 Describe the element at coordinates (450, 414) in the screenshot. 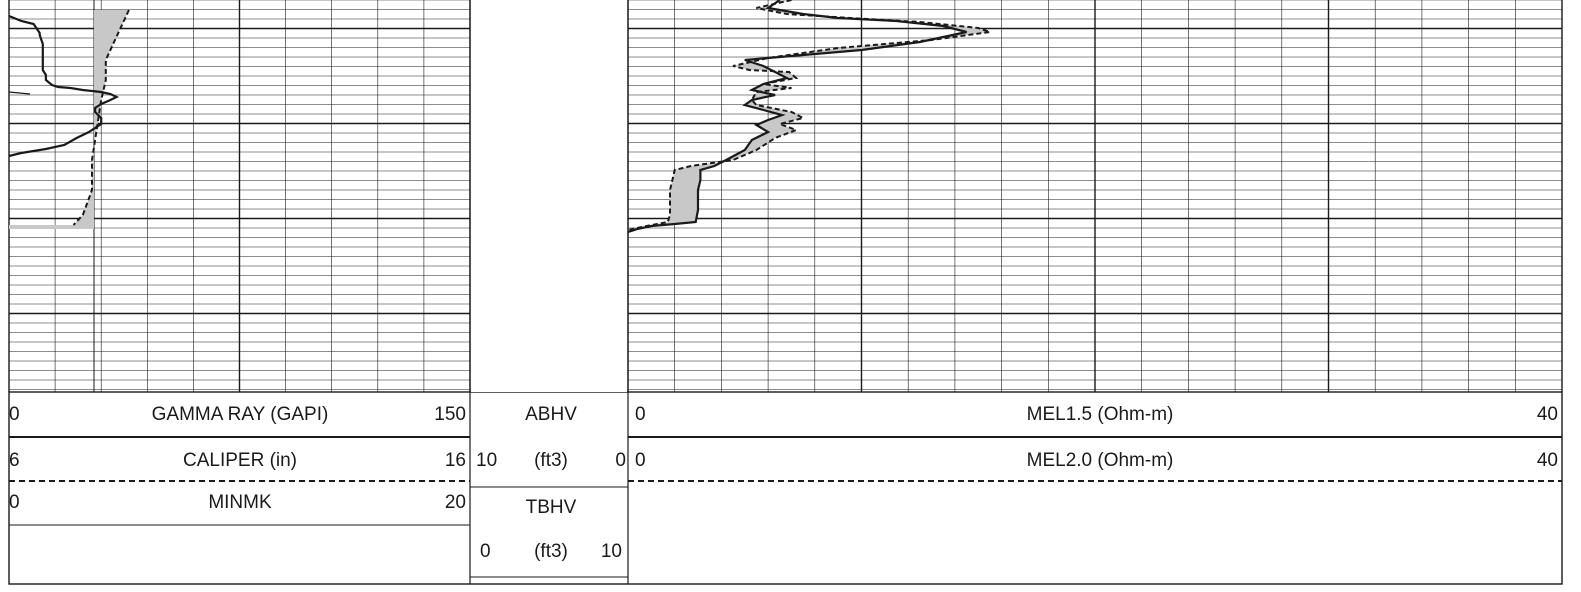

I see `gamma-ray-max-label: 150` at that location.